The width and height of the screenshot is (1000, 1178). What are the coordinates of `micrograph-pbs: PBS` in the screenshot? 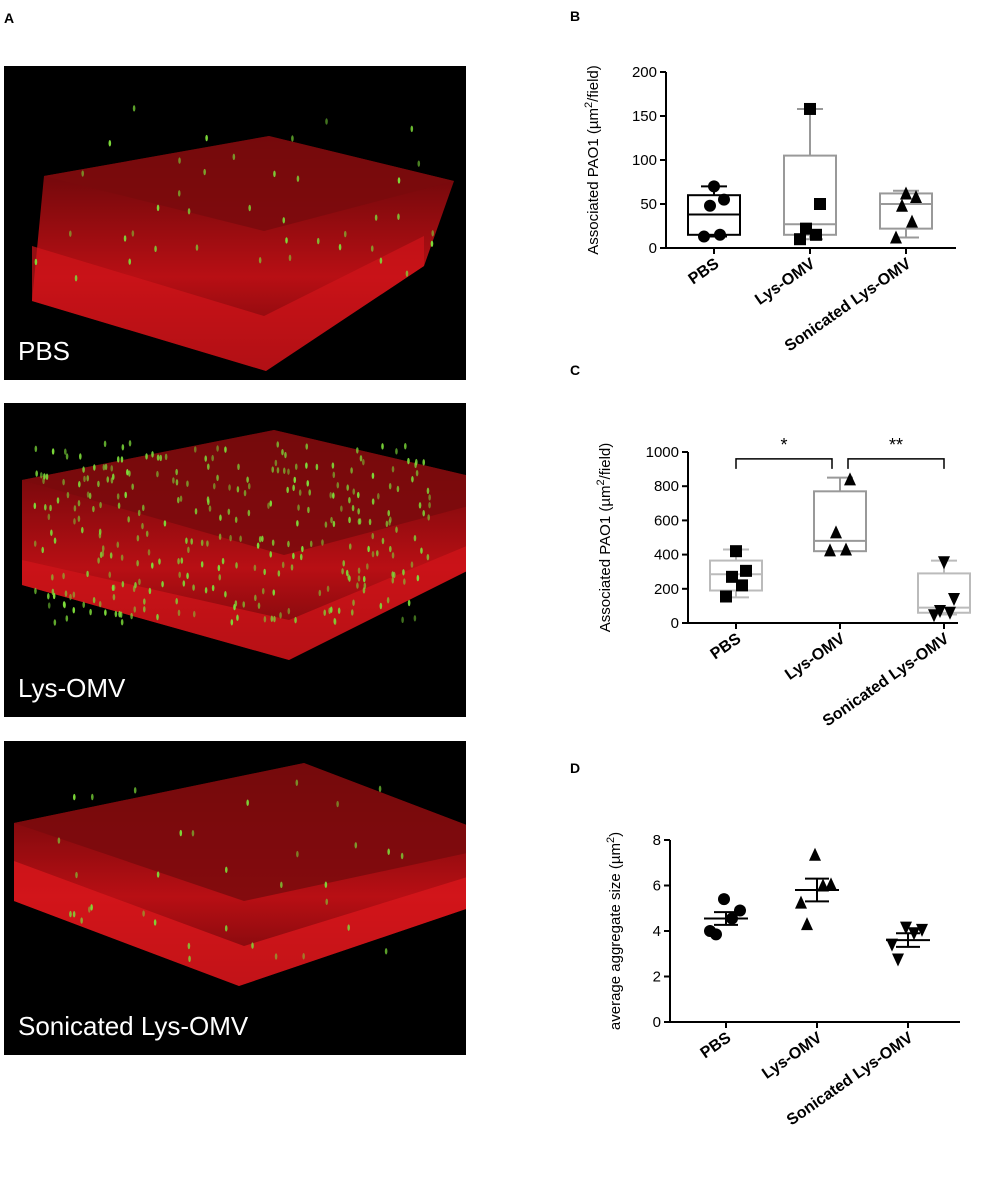 It's located at (235, 223).